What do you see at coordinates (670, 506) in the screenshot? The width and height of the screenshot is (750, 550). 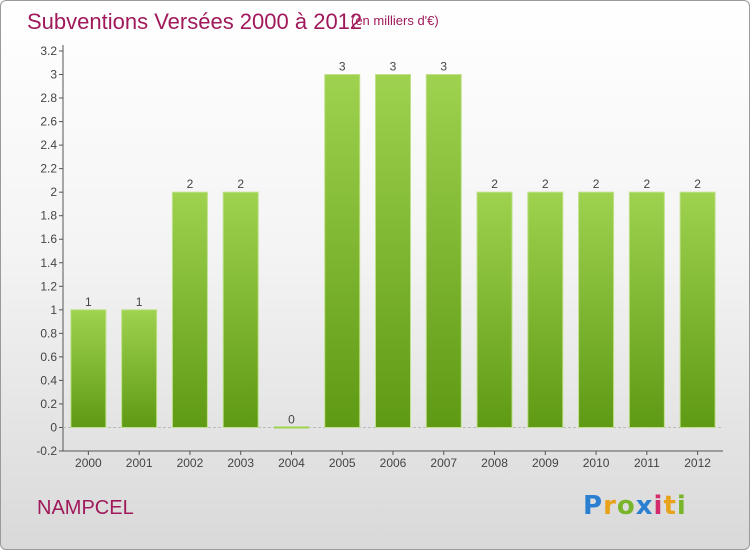 I see `logo-letter: t` at bounding box center [670, 506].